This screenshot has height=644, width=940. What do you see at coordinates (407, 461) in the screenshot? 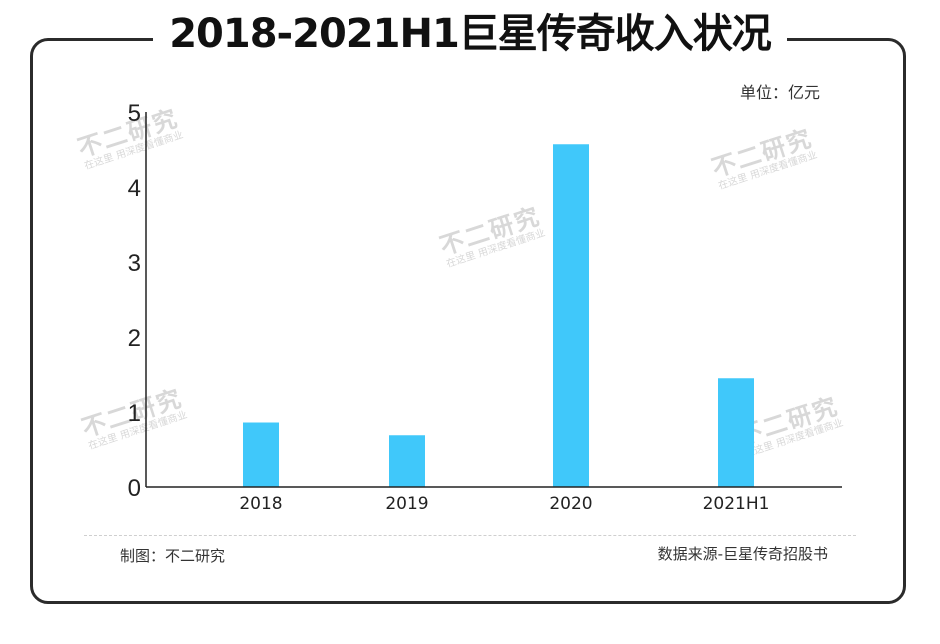
I see `bar-2019` at bounding box center [407, 461].